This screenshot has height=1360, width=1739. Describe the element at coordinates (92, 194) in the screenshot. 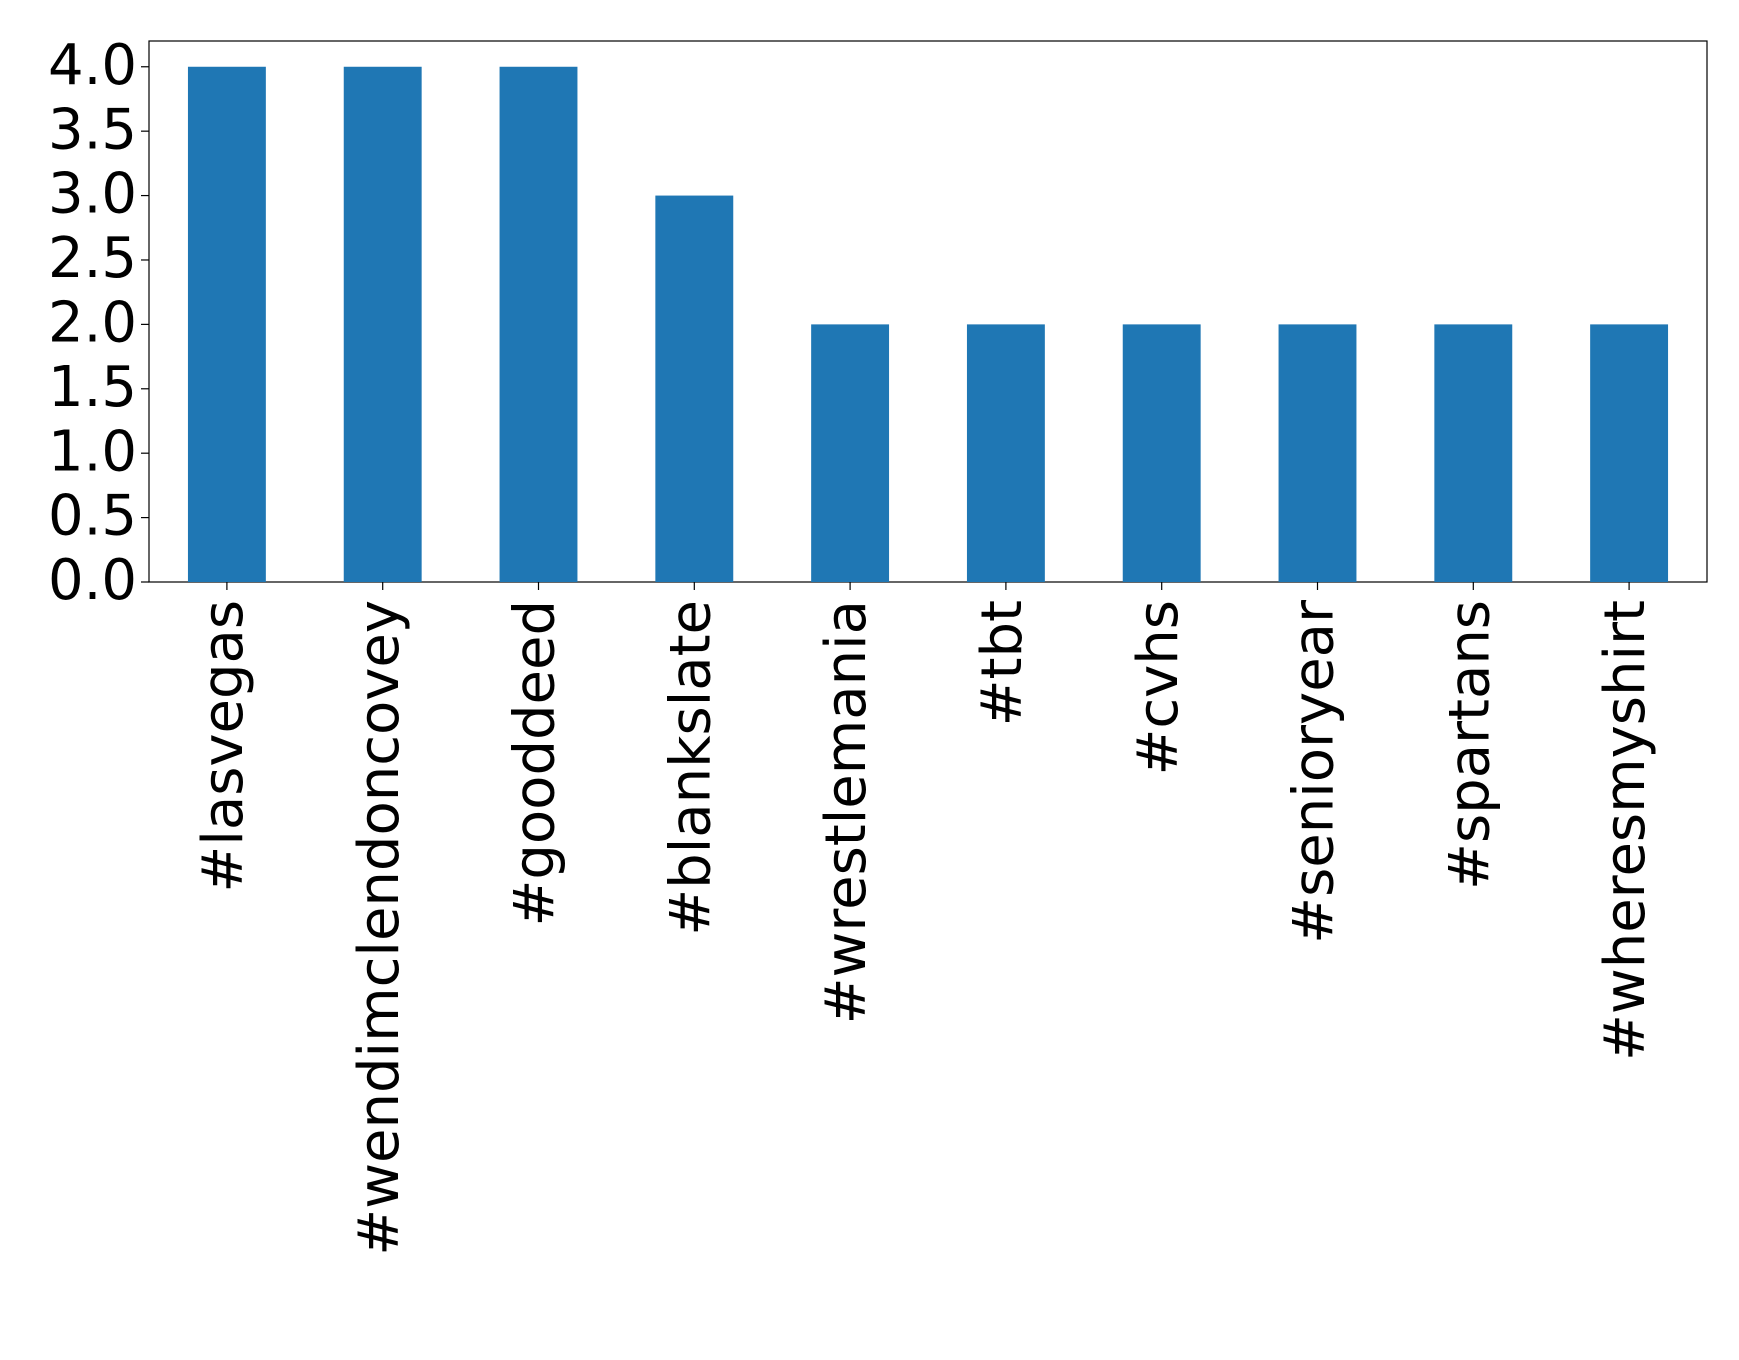

I see `y-tick-label: 3.0` at that location.